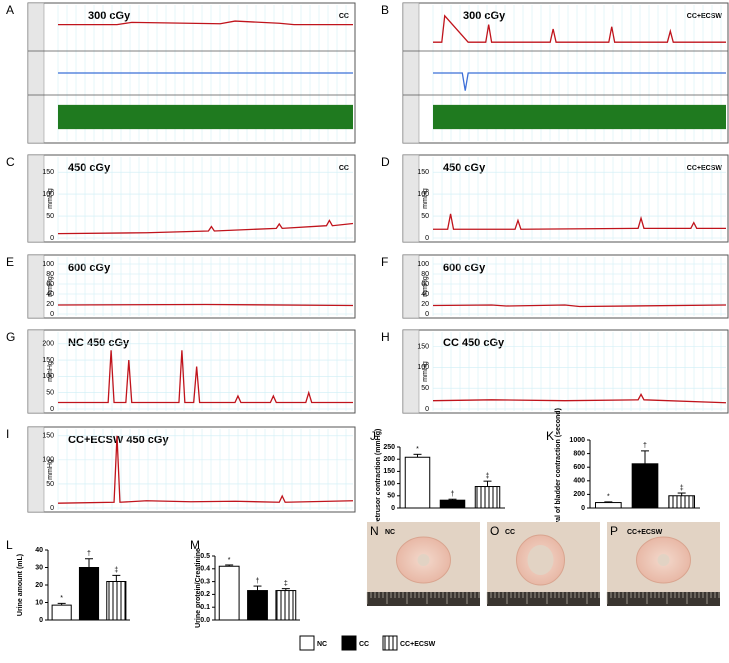  Describe the element at coordinates (484, 16) in the screenshot. I see `trace-title: 300 cGy` at that location.